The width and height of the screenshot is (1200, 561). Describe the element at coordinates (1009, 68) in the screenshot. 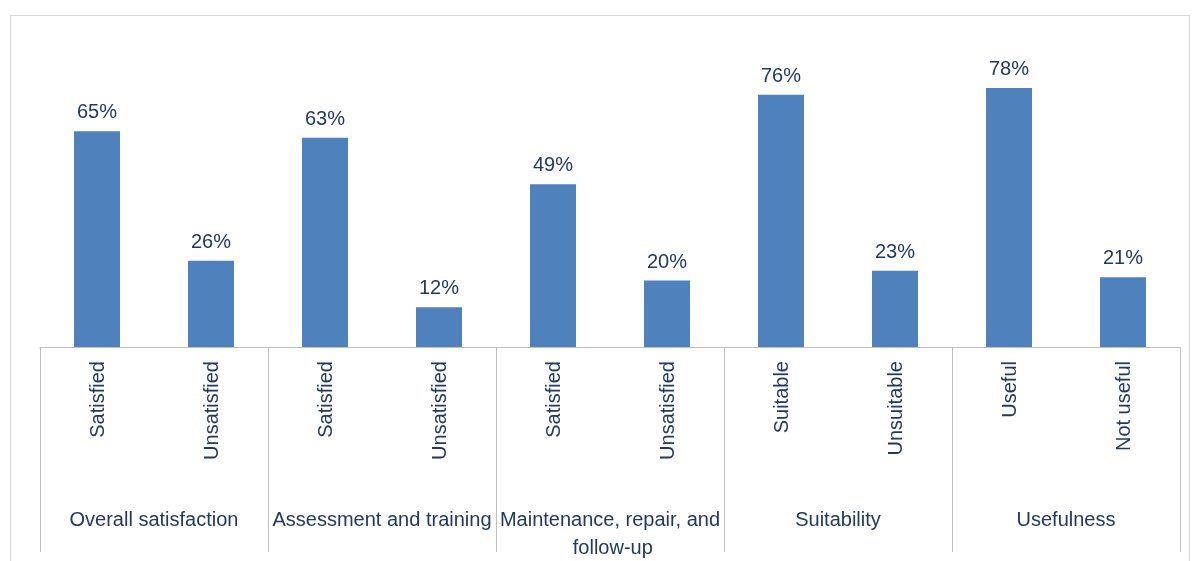

I see `data-label: 78%` at that location.